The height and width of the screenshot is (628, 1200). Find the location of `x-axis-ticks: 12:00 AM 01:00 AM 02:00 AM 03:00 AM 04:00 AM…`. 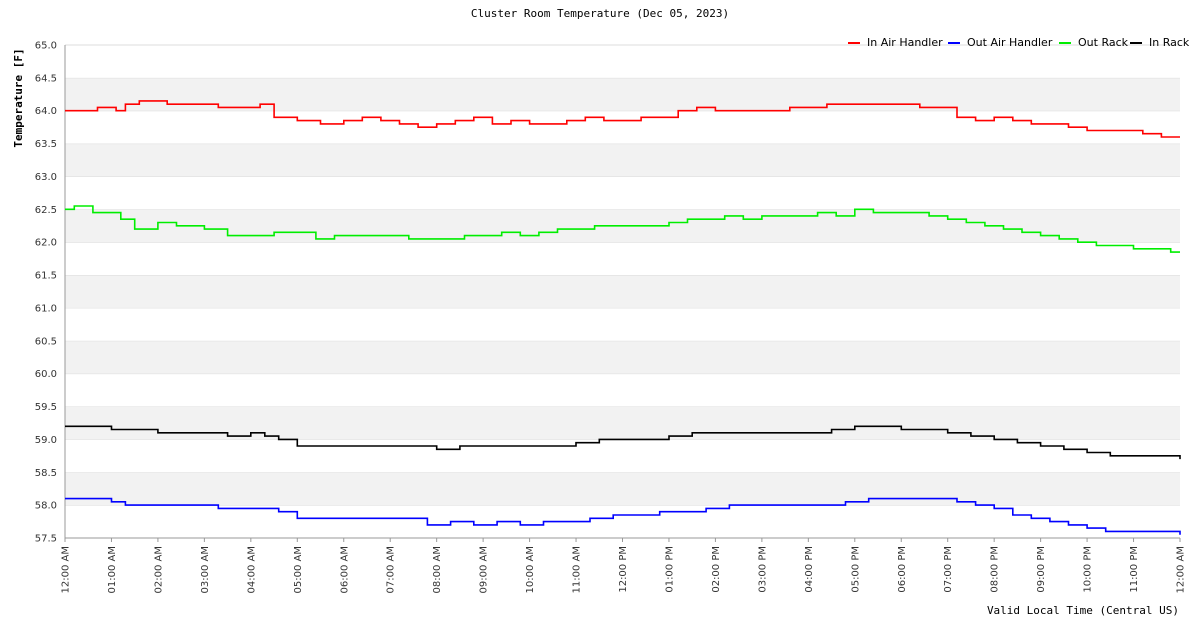

x-axis-ticks: 12:00 AM 01:00 AM 02:00 AM 03:00 AM 04:00 AM… is located at coordinates (624, 565).